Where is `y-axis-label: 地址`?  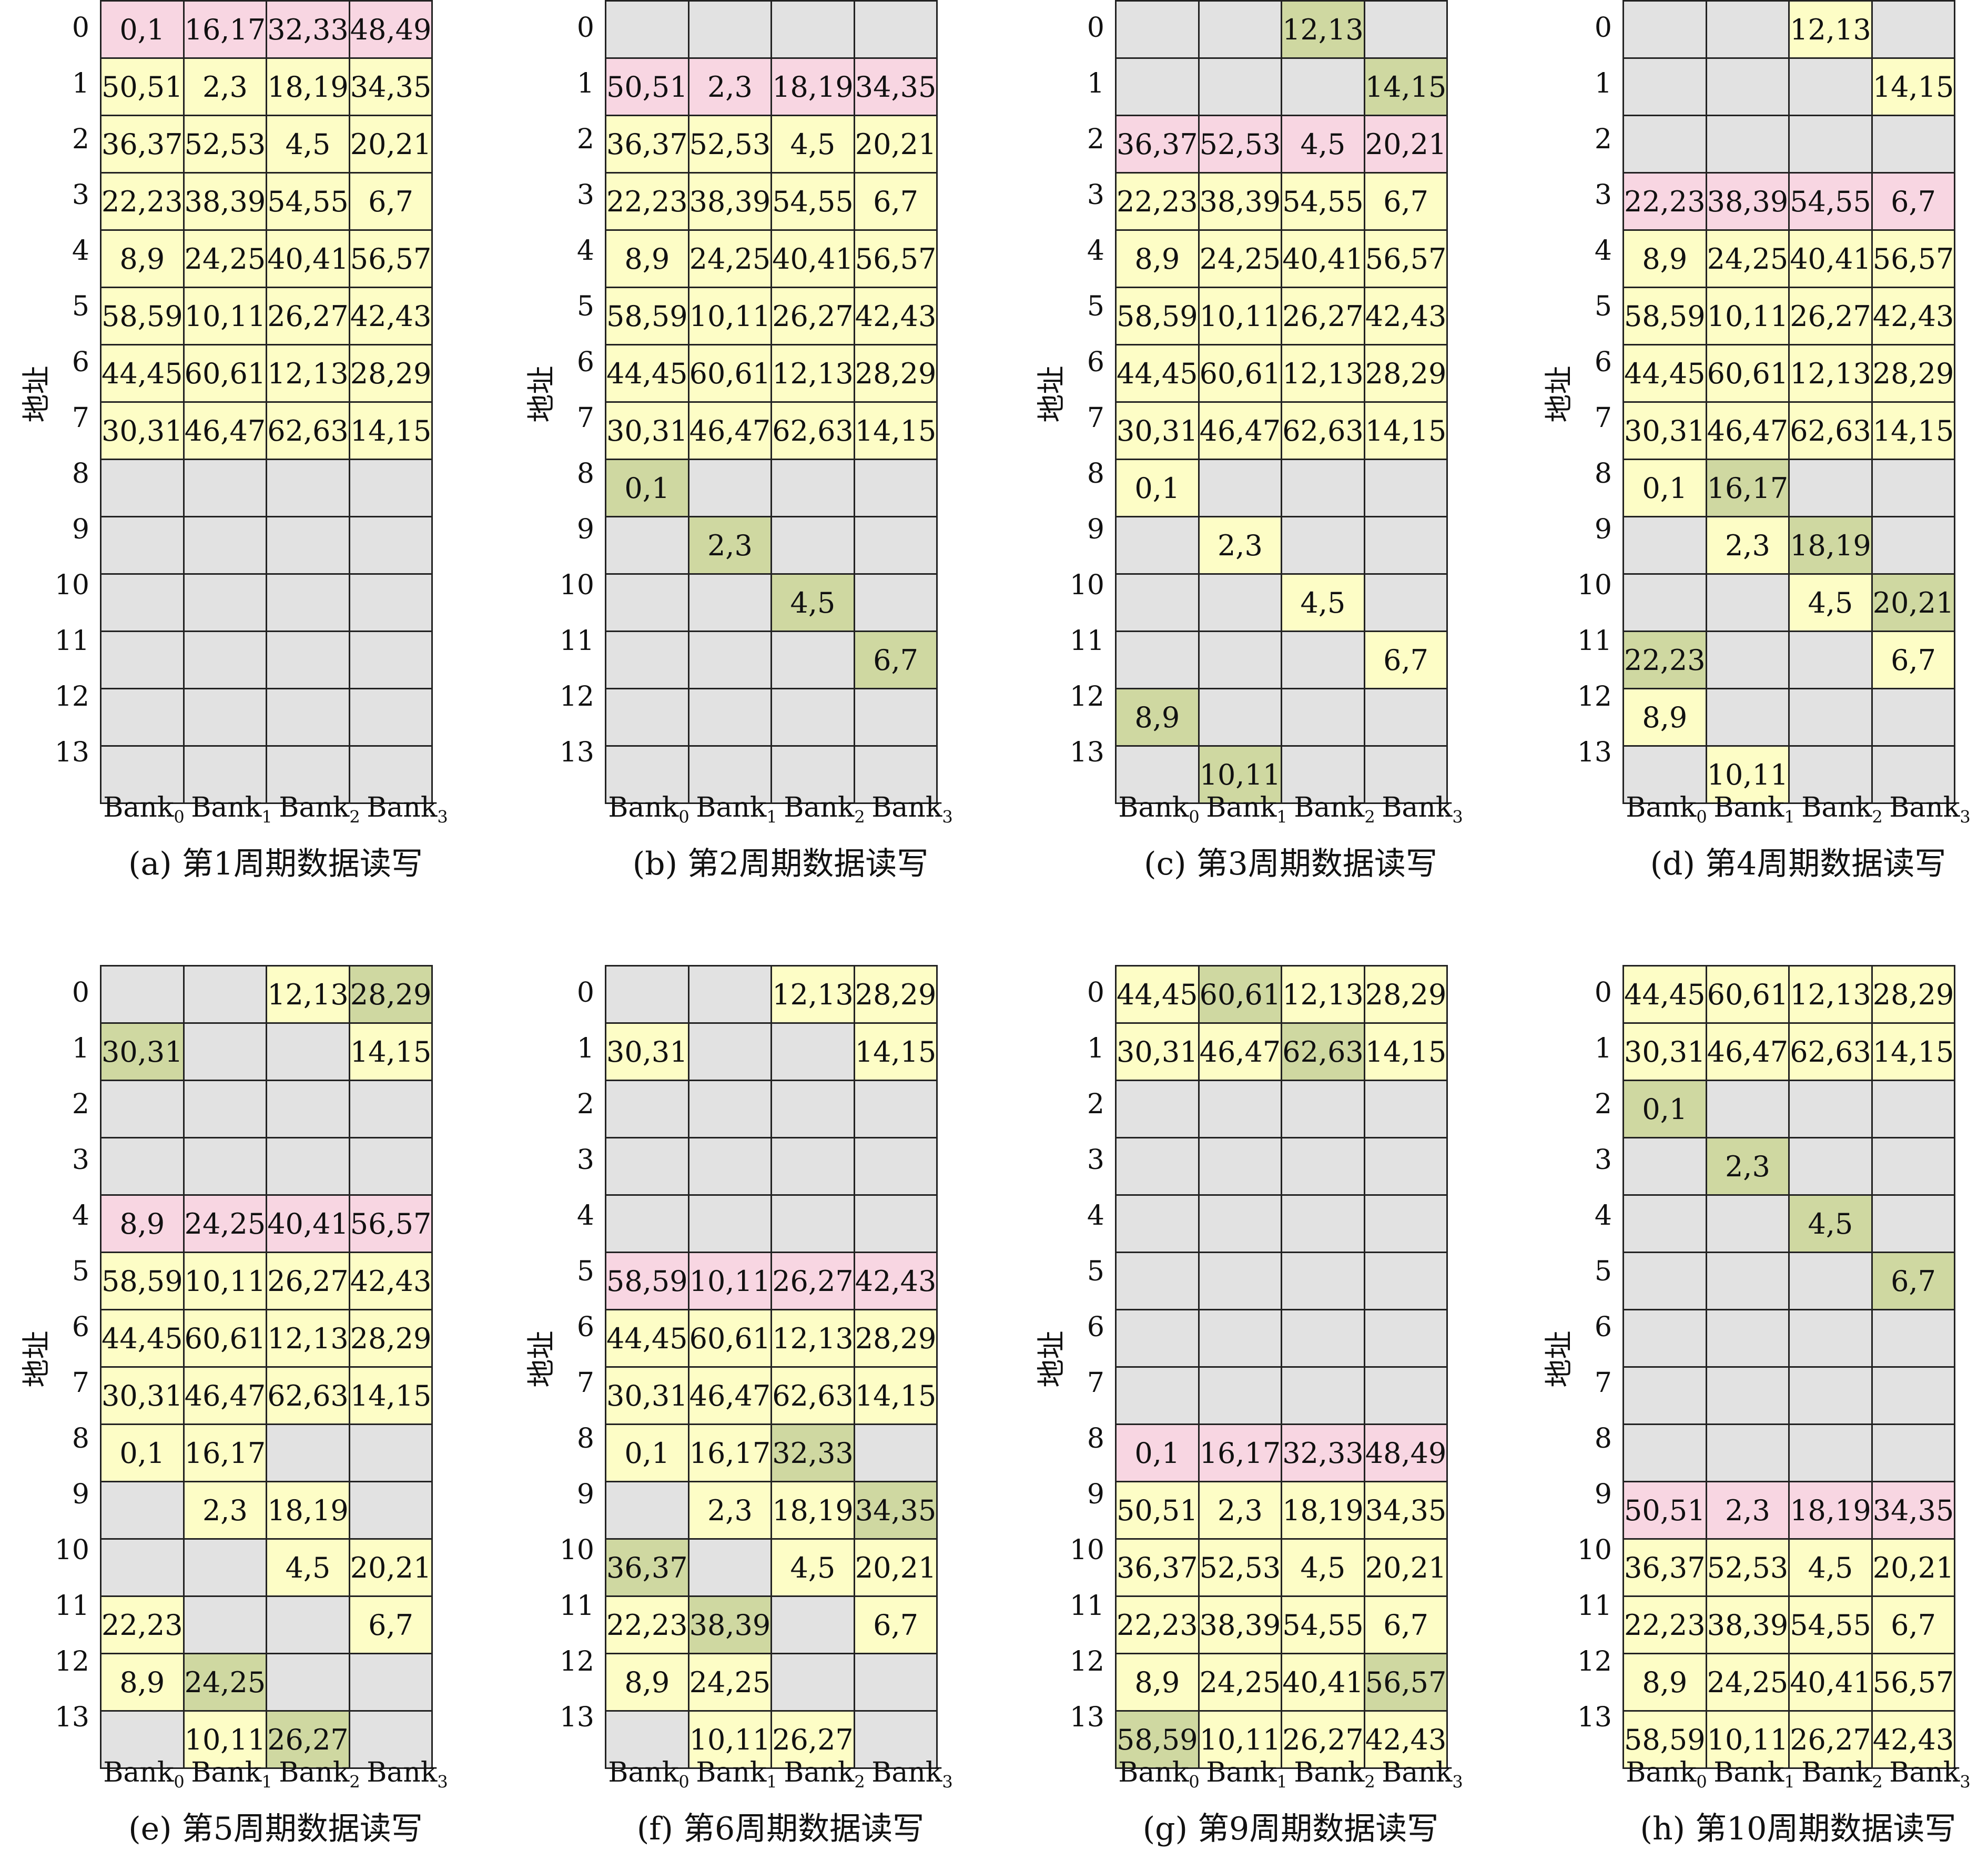 y-axis-label: 地址 is located at coordinates (36, 394).